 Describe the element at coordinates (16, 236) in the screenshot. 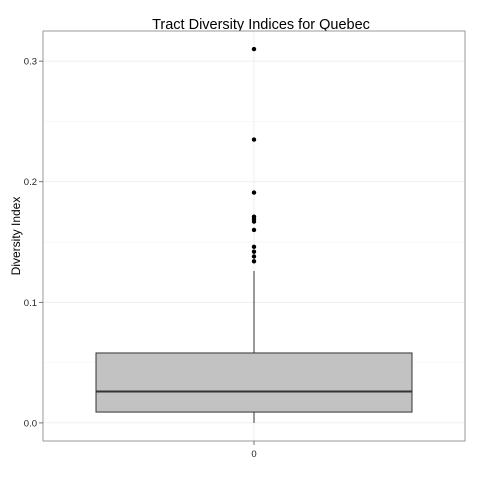

I see `y-axis-title: Diversity Index` at that location.